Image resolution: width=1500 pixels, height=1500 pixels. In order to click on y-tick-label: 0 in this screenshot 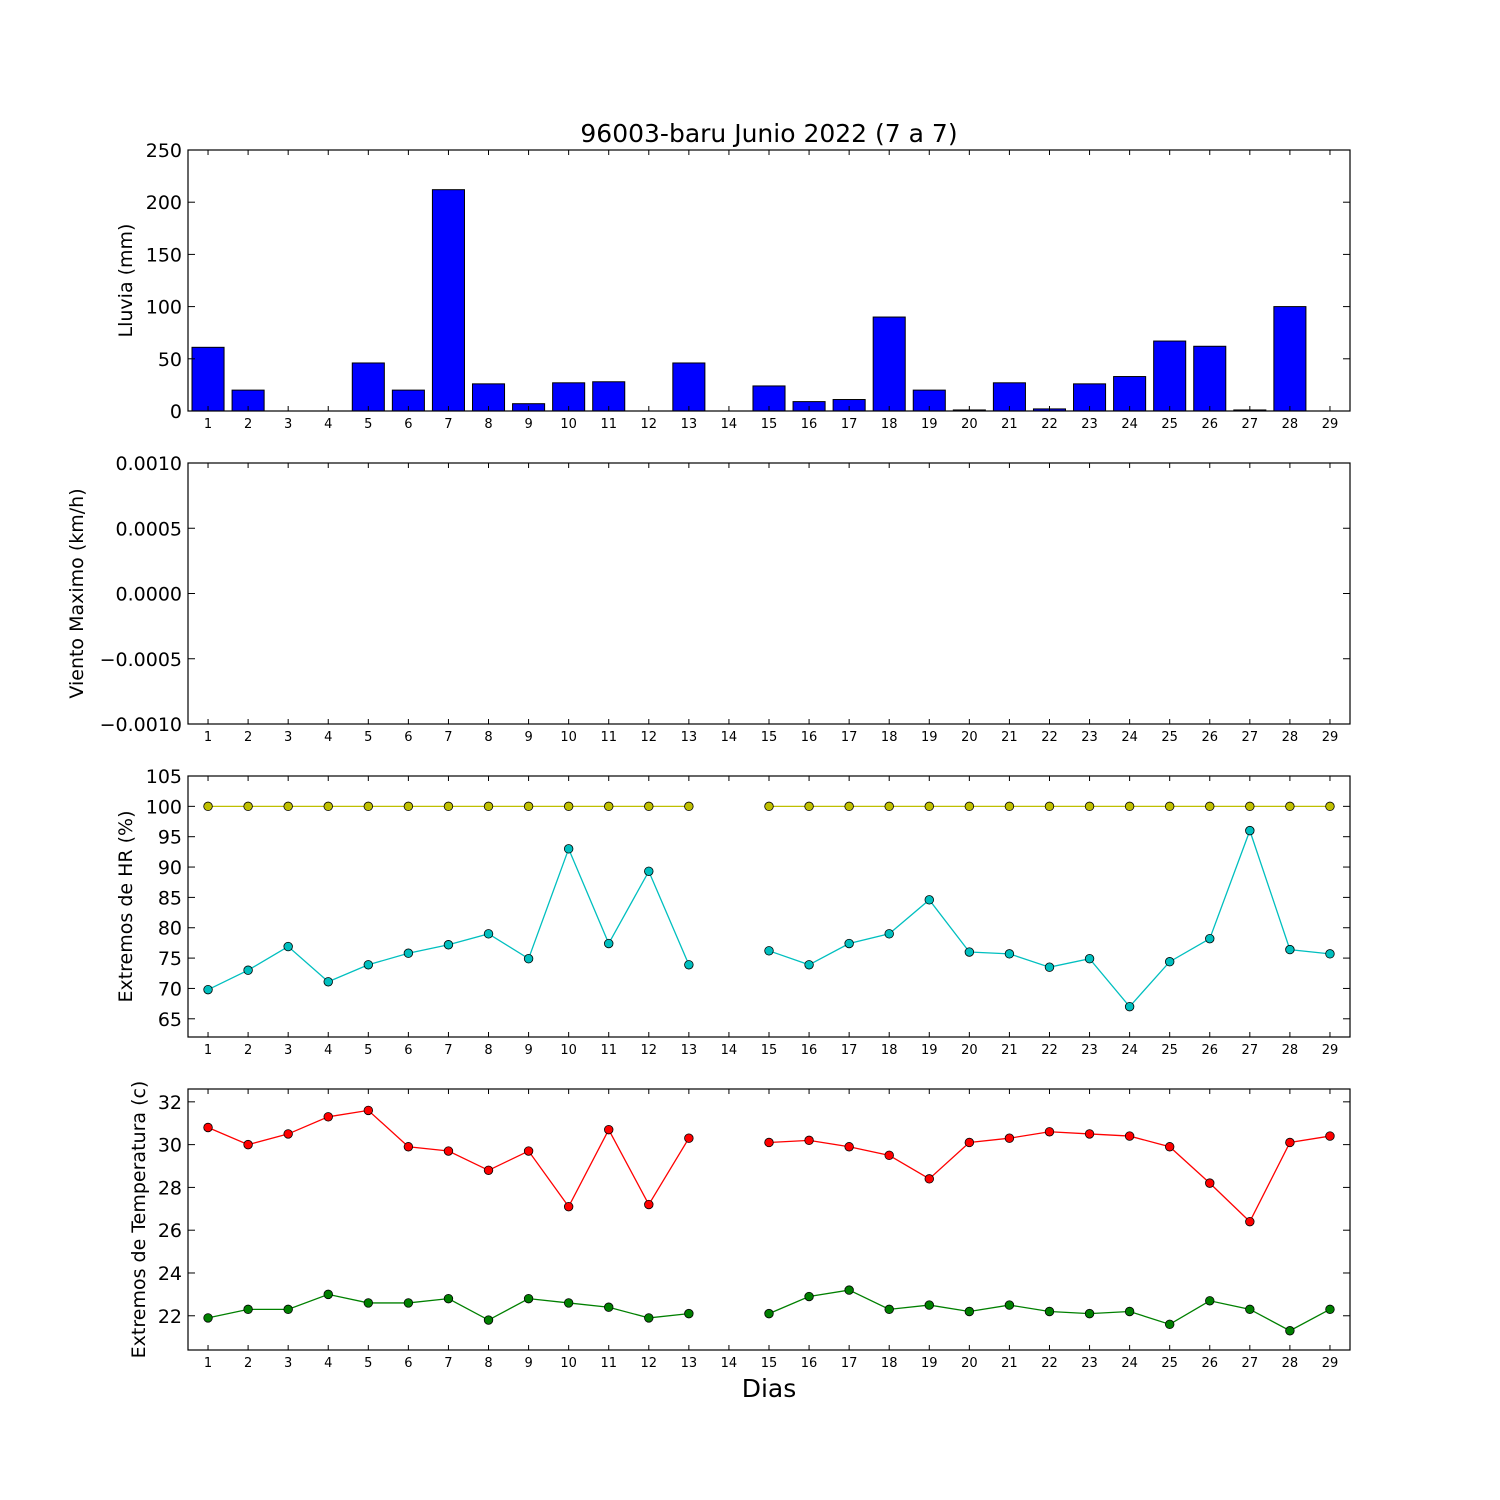, I will do `click(176, 412)`.